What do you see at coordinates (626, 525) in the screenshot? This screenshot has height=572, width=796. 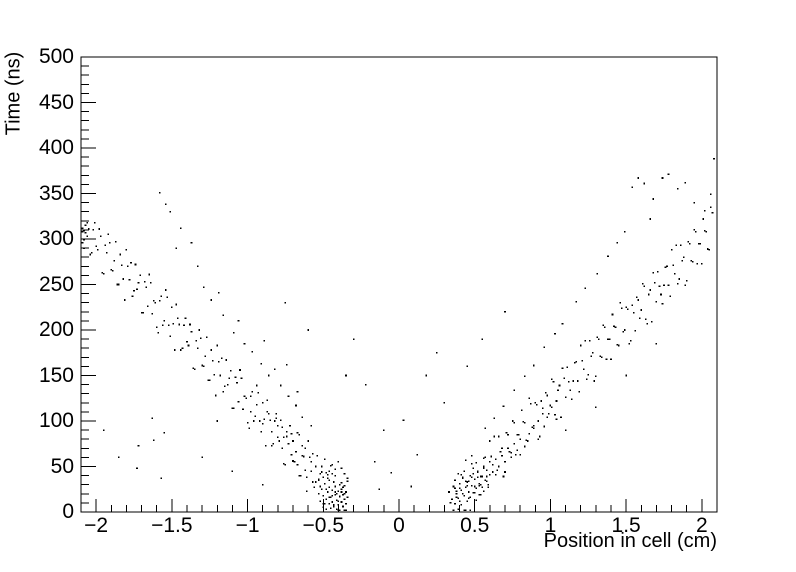 I see `x-tick-label: 1.5` at bounding box center [626, 525].